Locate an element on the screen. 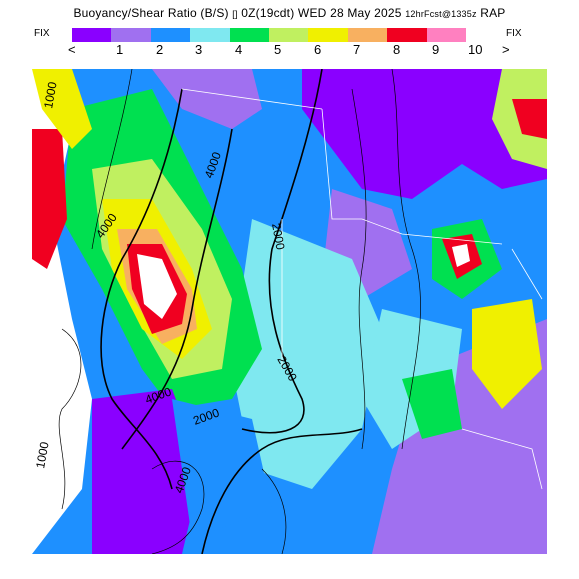  tick-label: 3 is located at coordinates (199, 49).